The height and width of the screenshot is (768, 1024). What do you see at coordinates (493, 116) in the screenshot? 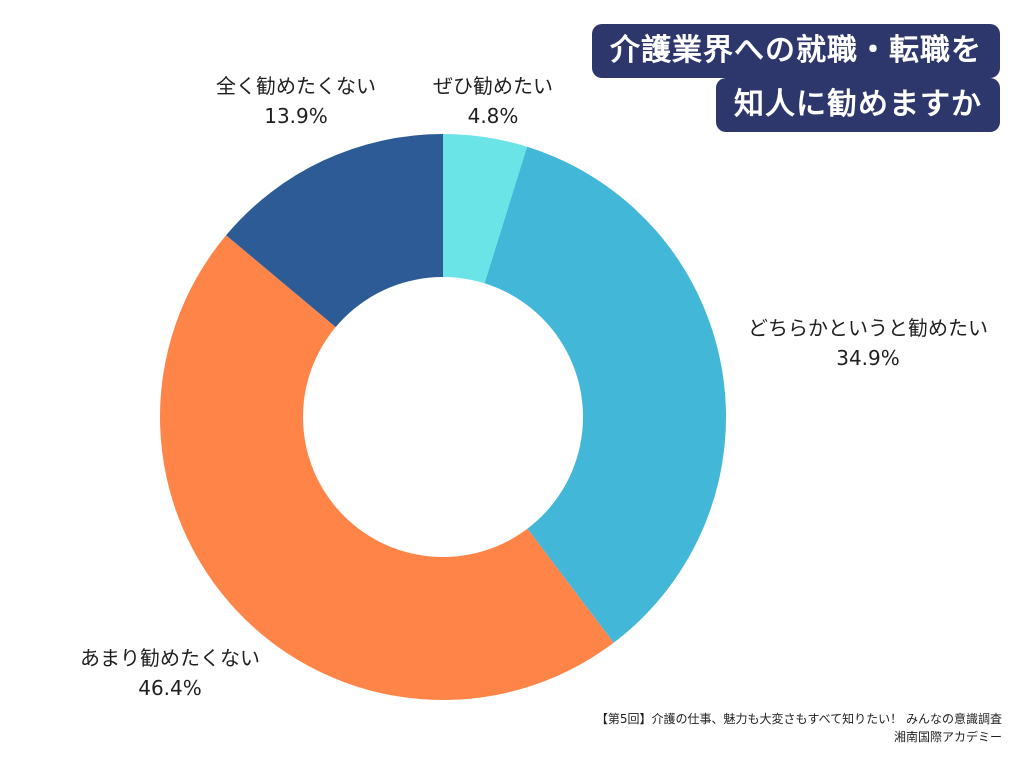
I see `slice-value-label-1: 4.8%` at bounding box center [493, 116].